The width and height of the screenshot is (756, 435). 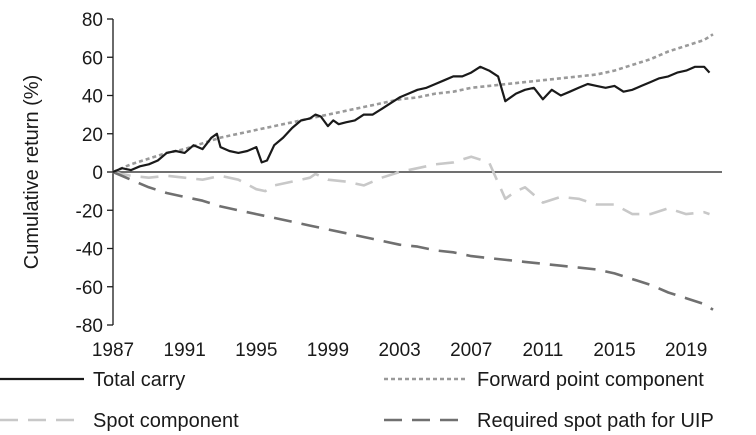 I want to click on y-tick-label: -40, so click(x=89, y=250).